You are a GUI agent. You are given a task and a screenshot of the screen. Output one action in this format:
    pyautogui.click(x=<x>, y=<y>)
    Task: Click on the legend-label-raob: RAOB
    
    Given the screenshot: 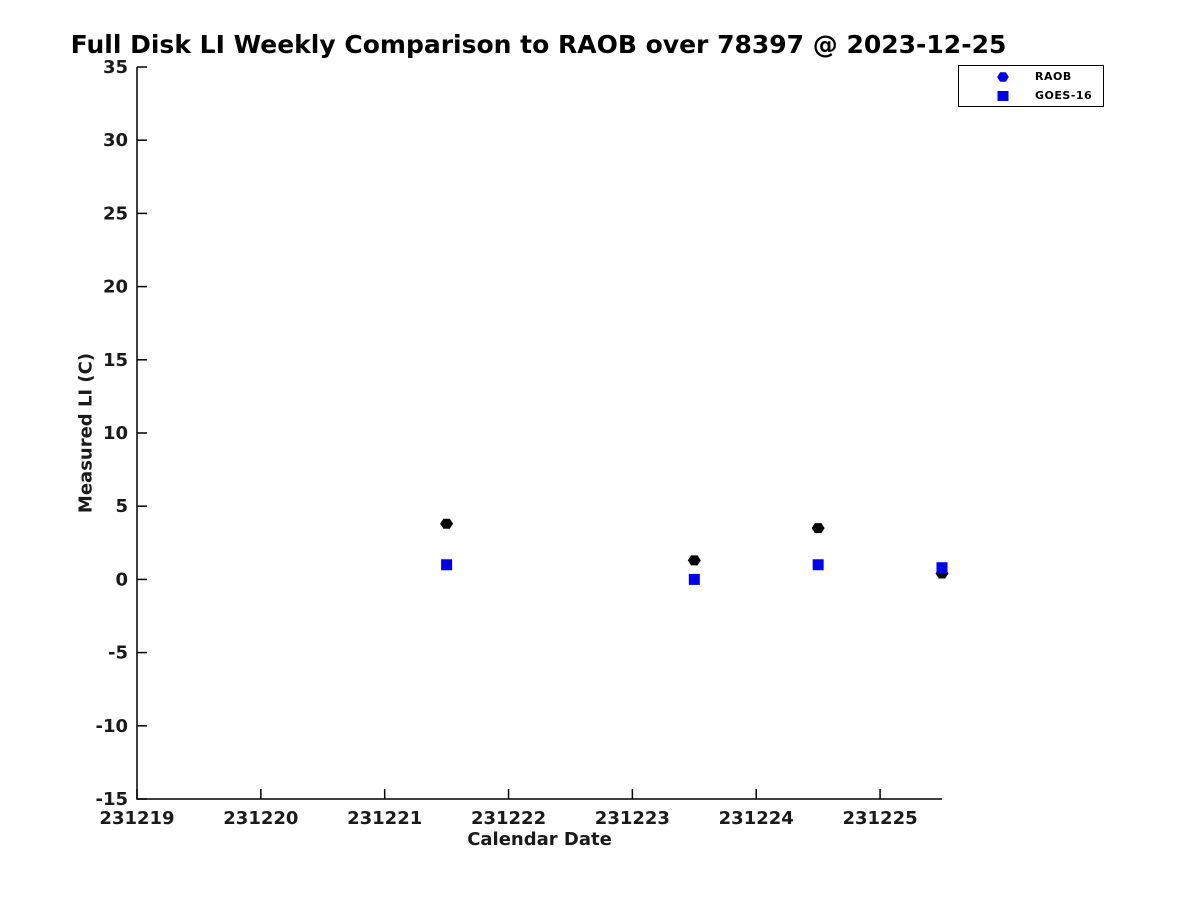 What is the action you would take?
    pyautogui.click(x=1053, y=76)
    